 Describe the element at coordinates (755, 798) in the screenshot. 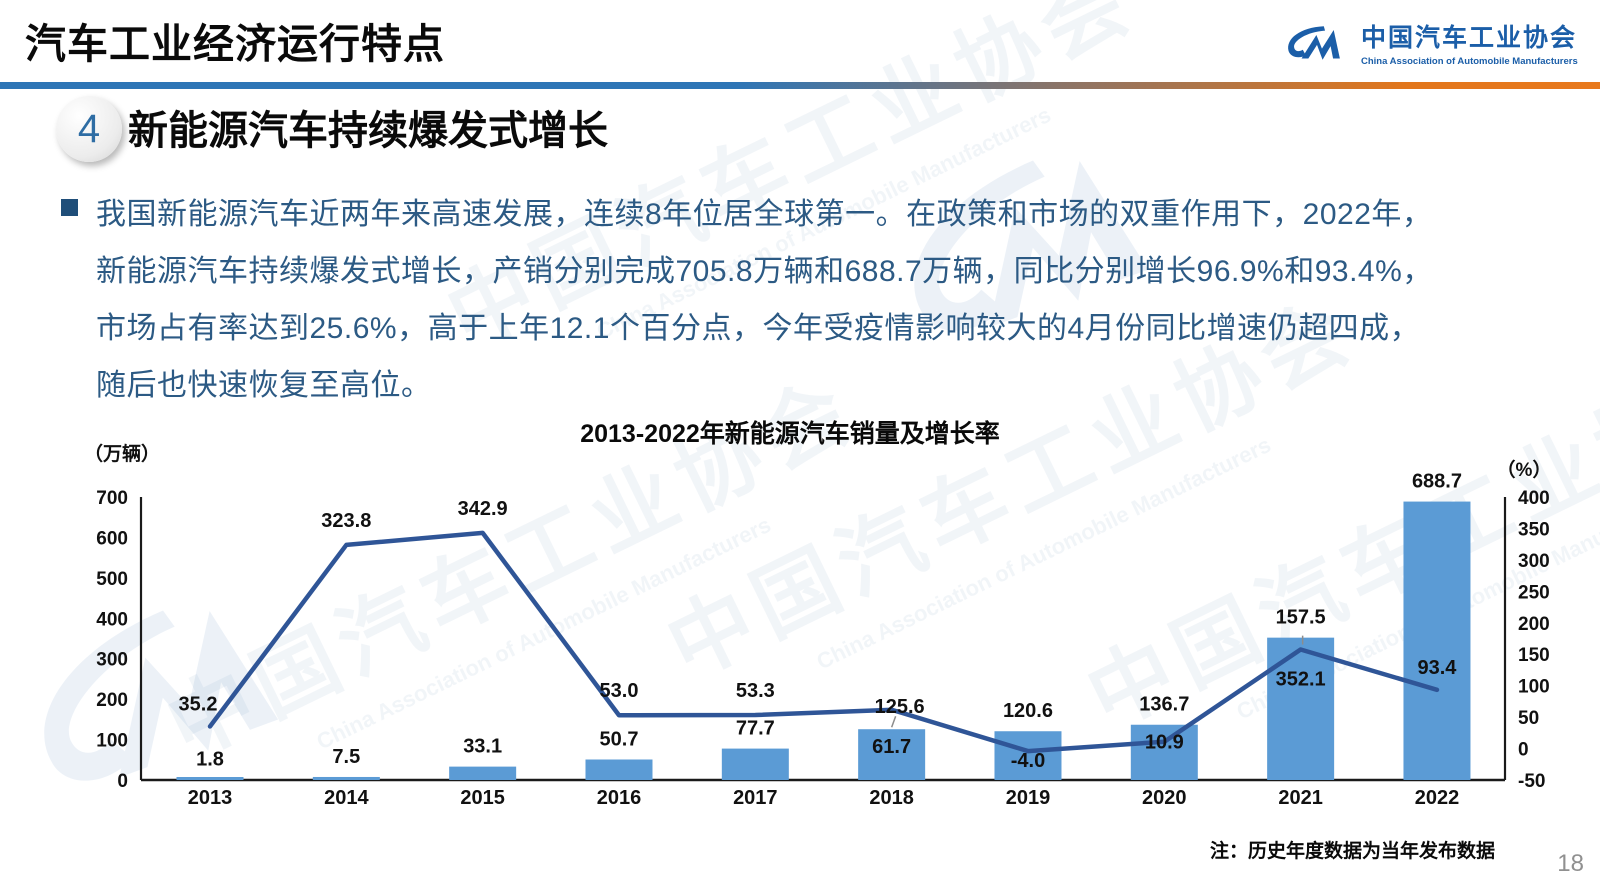

I see `year-label: 2017` at that location.